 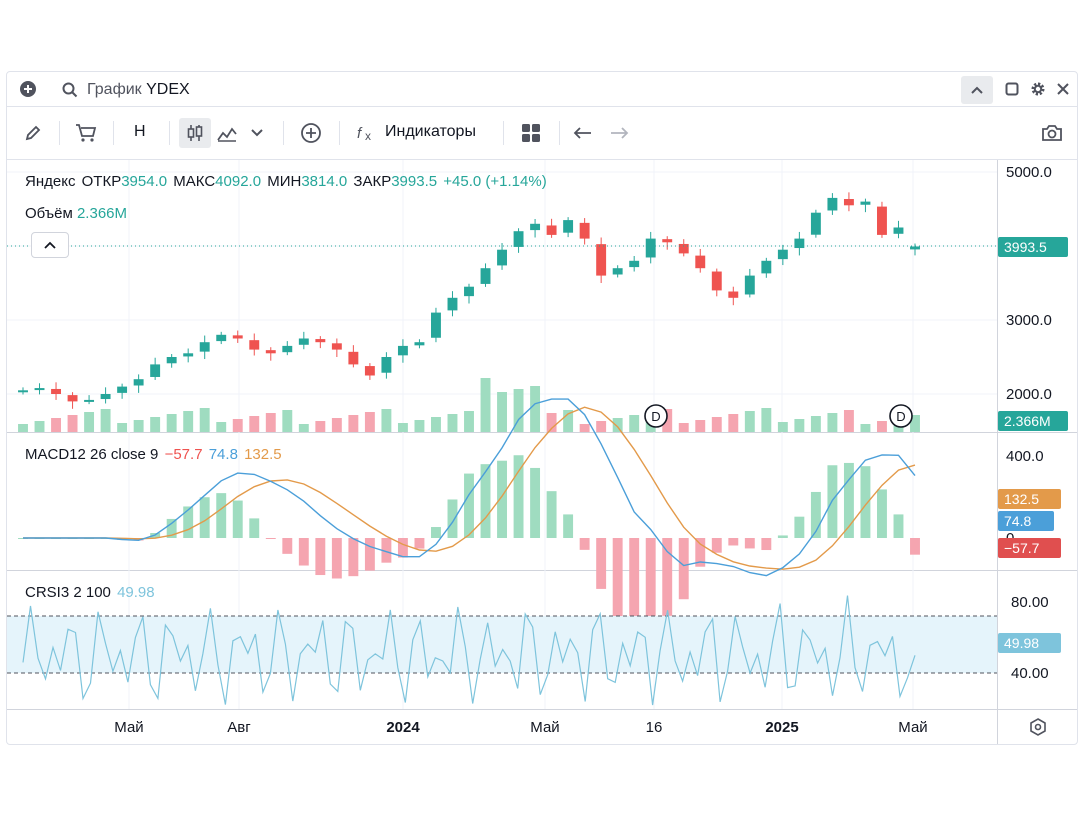 I want to click on low-value: 3814.0, so click(x=324, y=181).